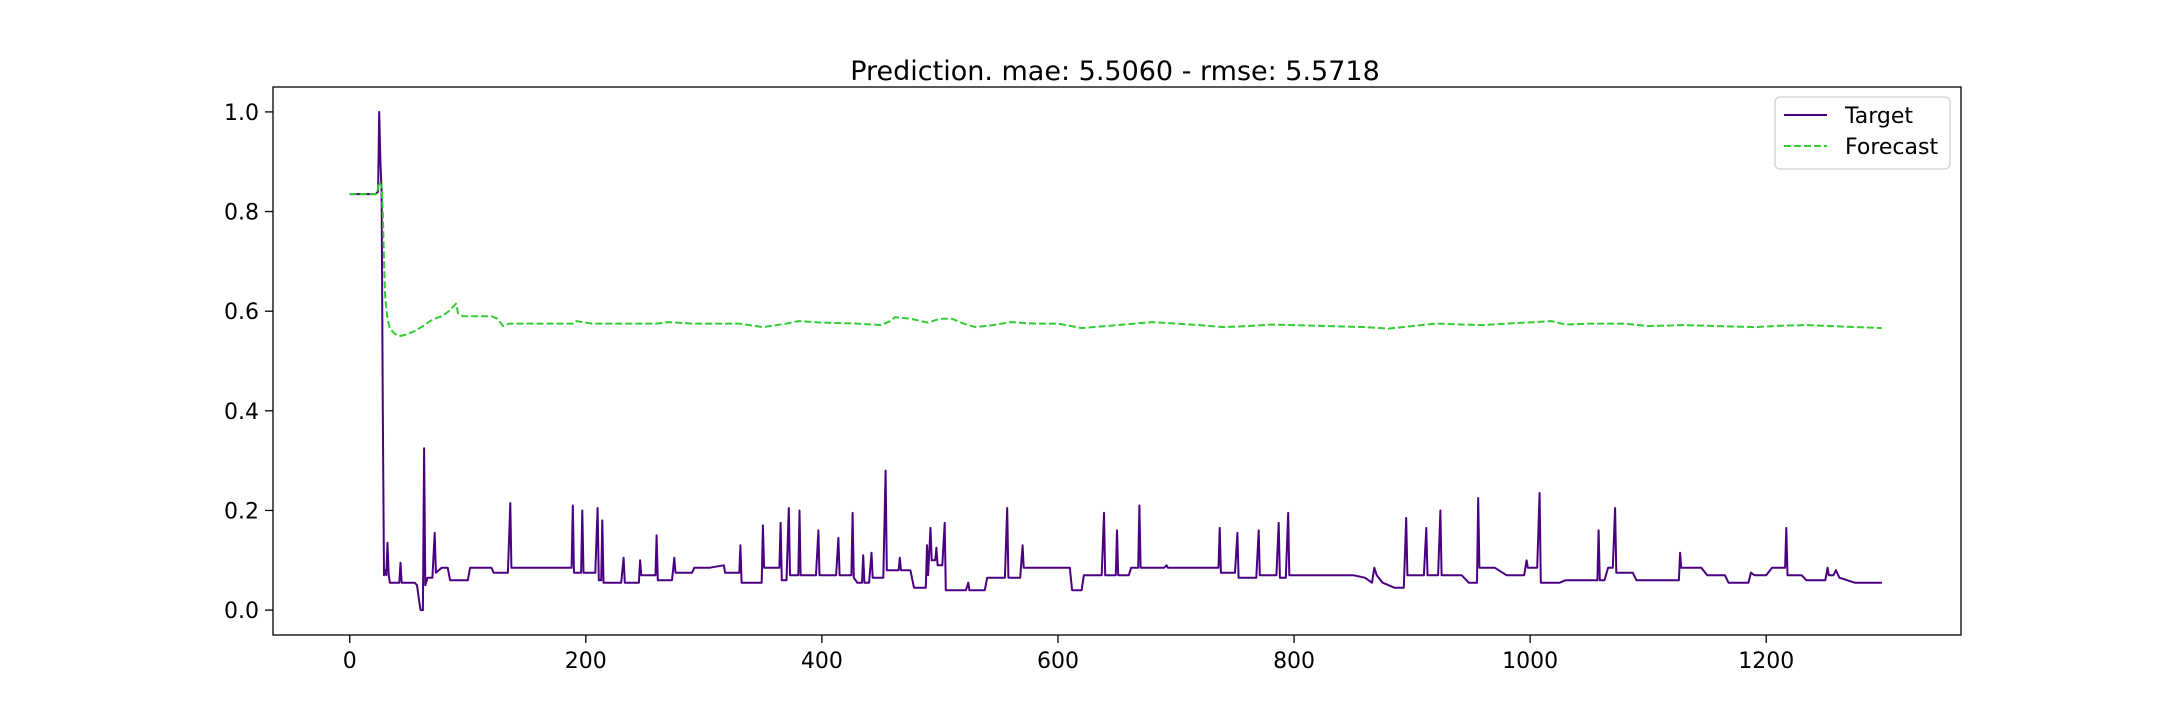 This screenshot has width=2160, height=720. I want to click on legend-forecast-label: Forecast, so click(1891, 147).